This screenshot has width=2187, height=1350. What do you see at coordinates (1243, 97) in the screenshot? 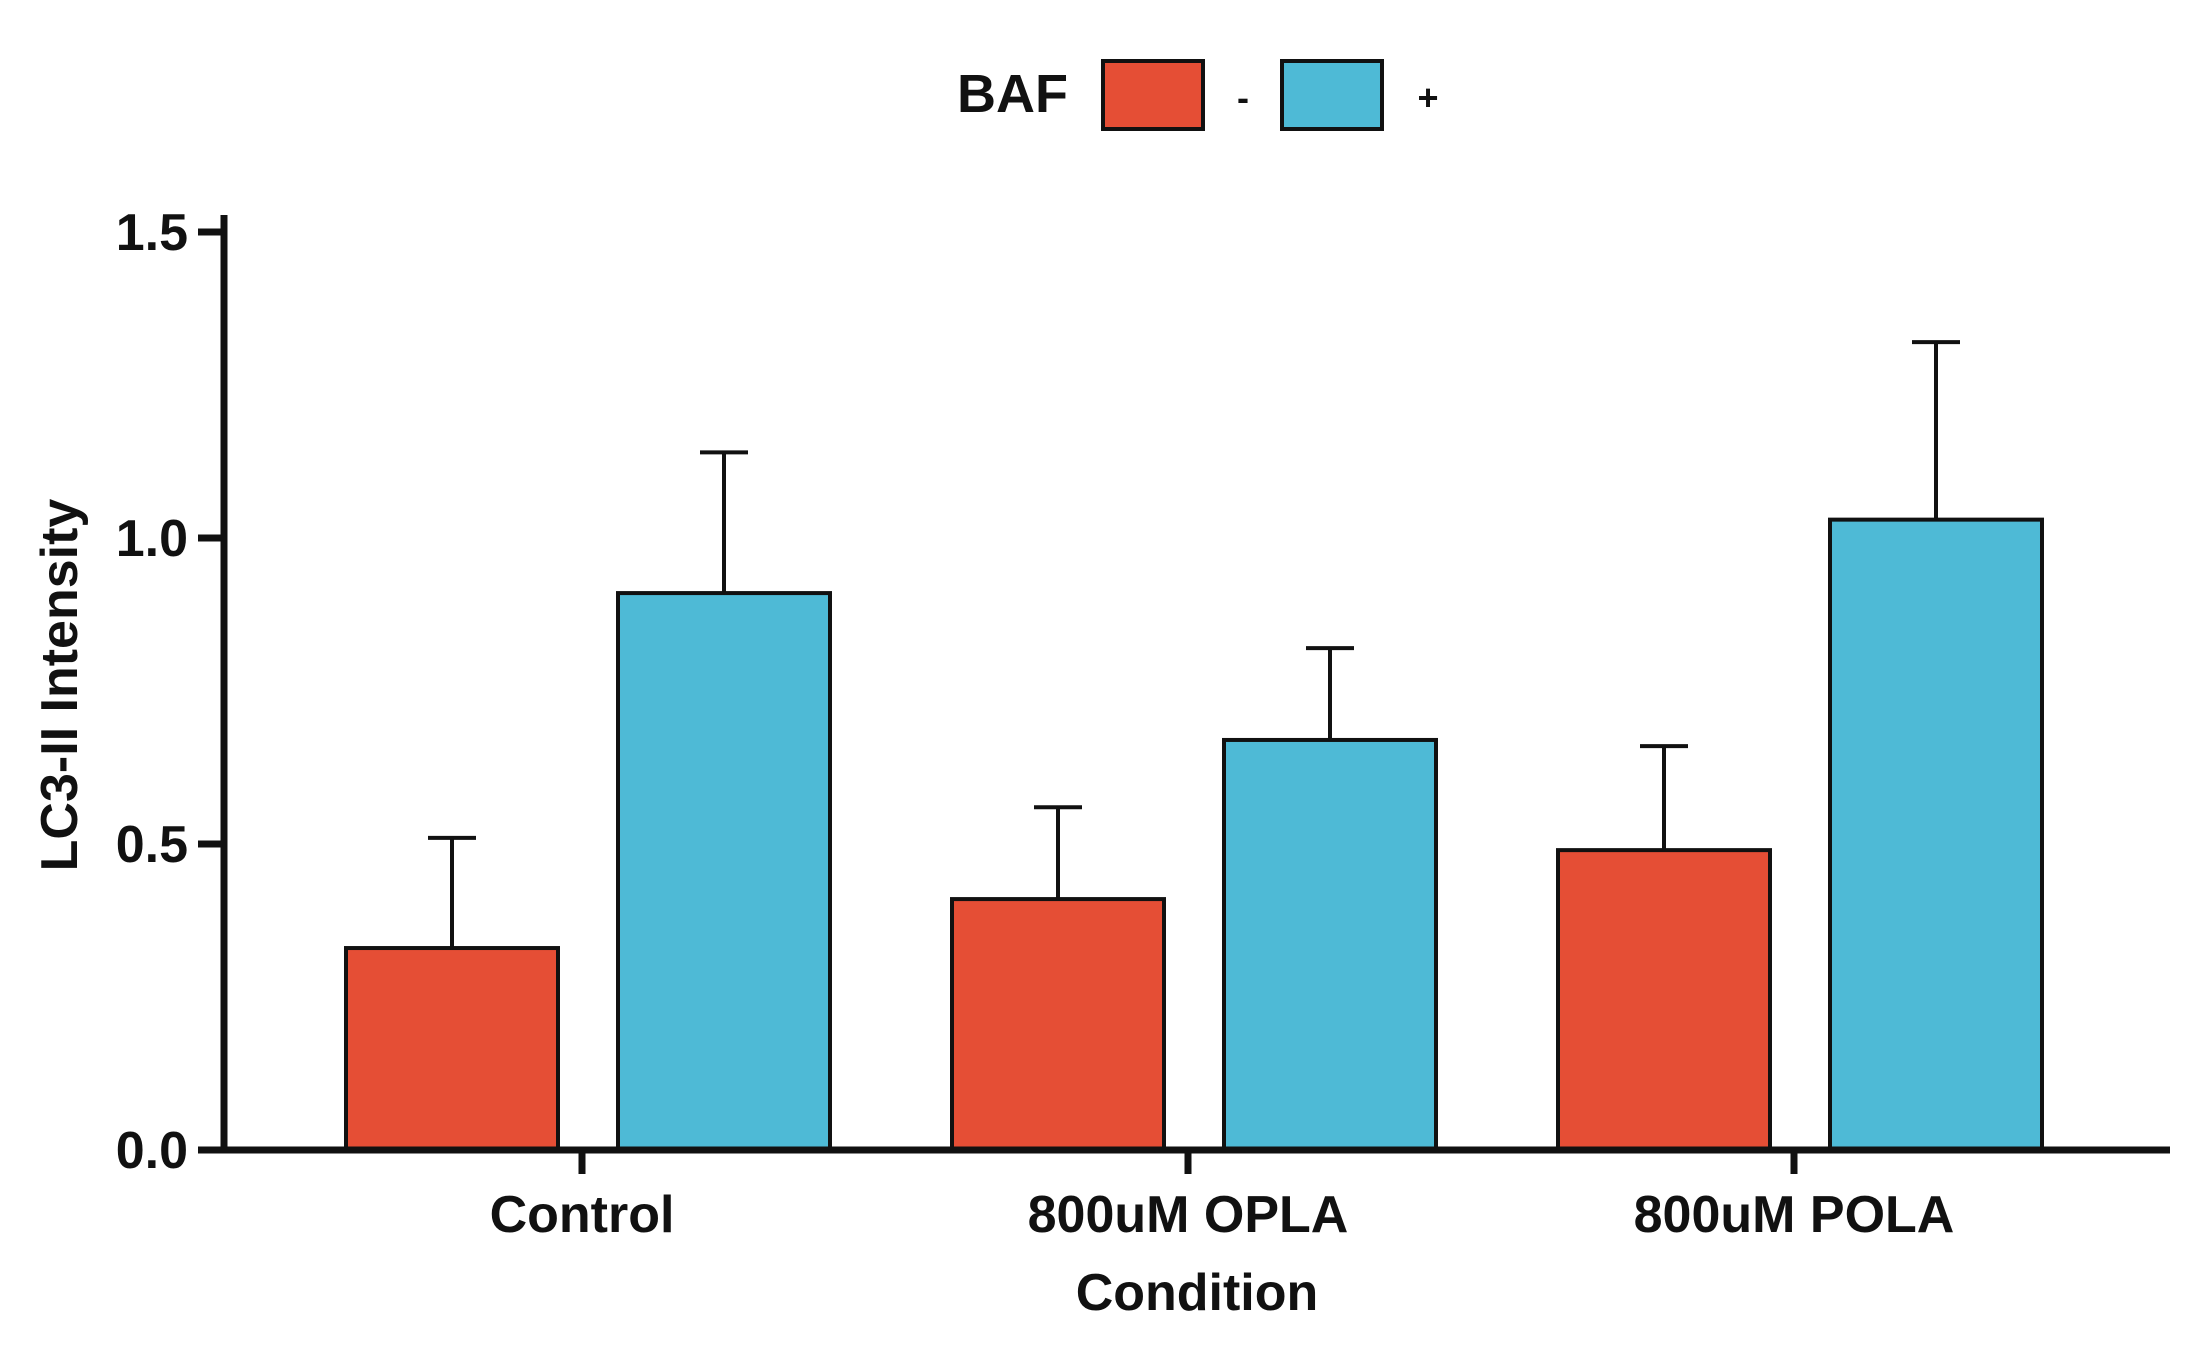
I see `legend-label-minus: -` at bounding box center [1243, 97].